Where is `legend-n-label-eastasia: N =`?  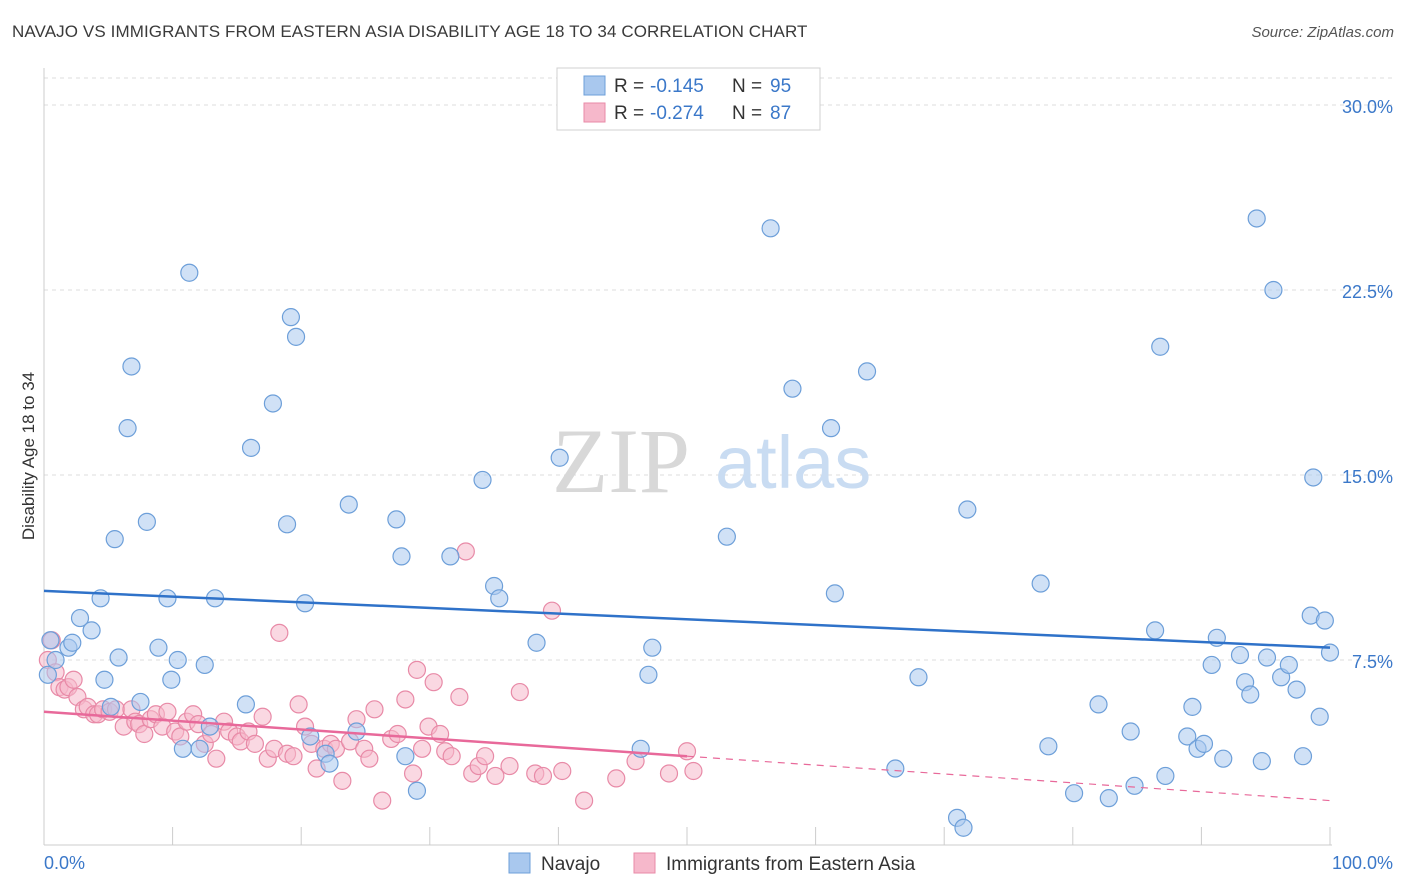
legend-n-label-eastasia: N = is located at coordinates (747, 113).